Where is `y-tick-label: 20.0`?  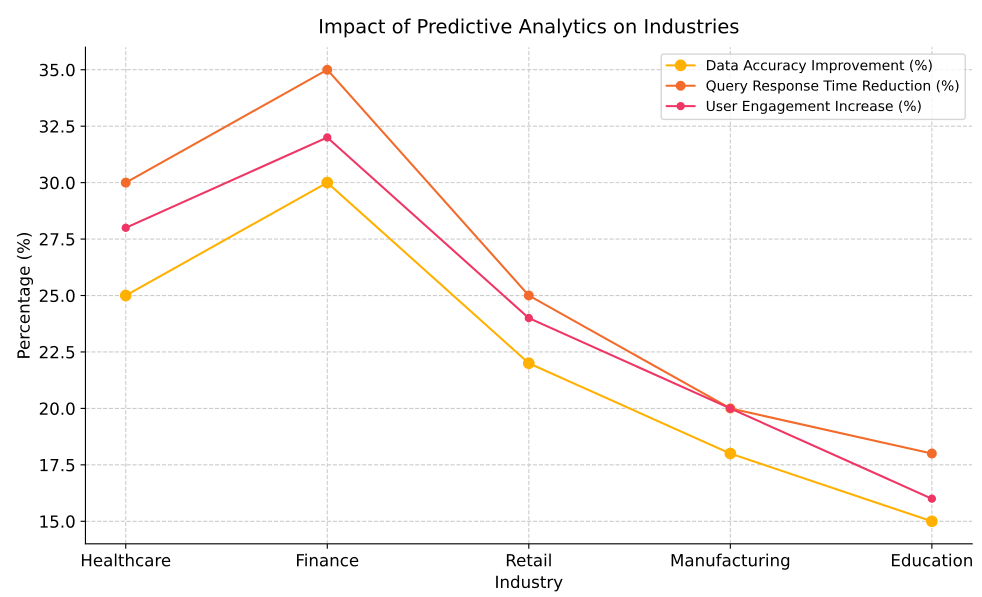
y-tick-label: 20.0 is located at coordinates (57, 408).